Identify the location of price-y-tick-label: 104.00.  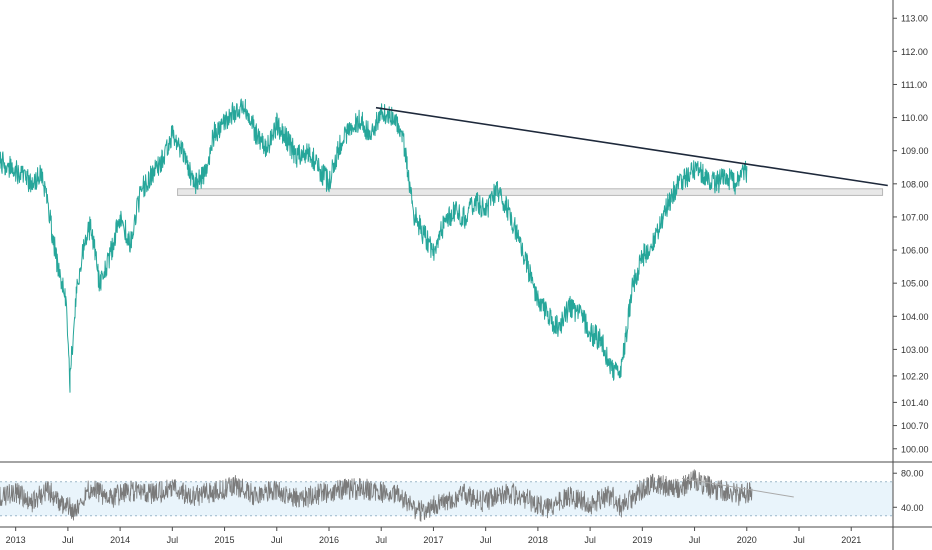
(915, 317).